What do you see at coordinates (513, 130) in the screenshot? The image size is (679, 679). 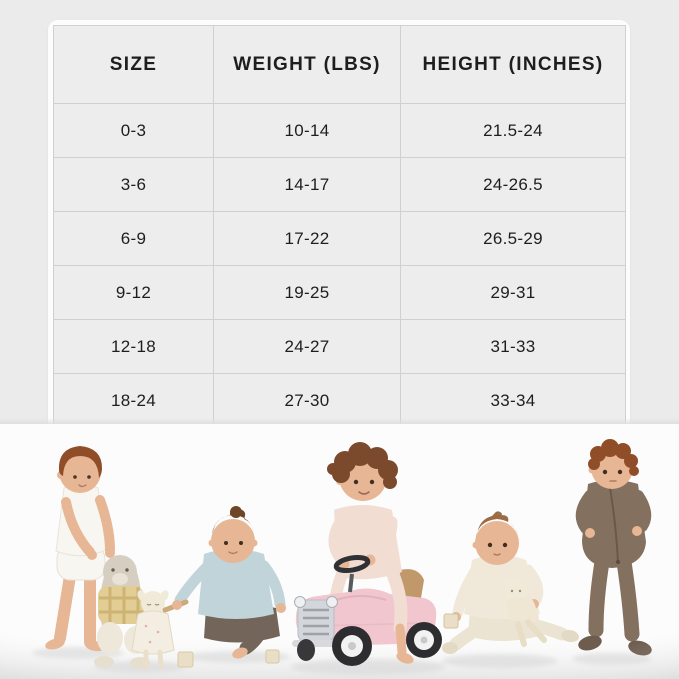 I see `table-cell: 21.5-24` at bounding box center [513, 130].